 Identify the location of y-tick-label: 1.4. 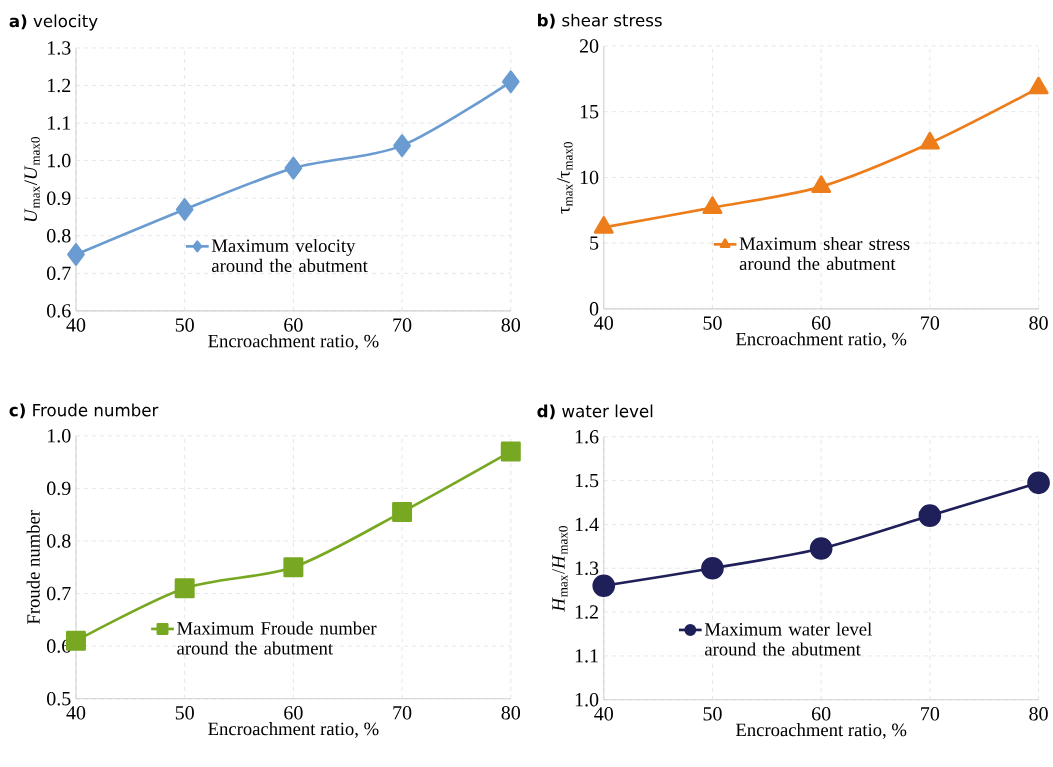
(587, 524).